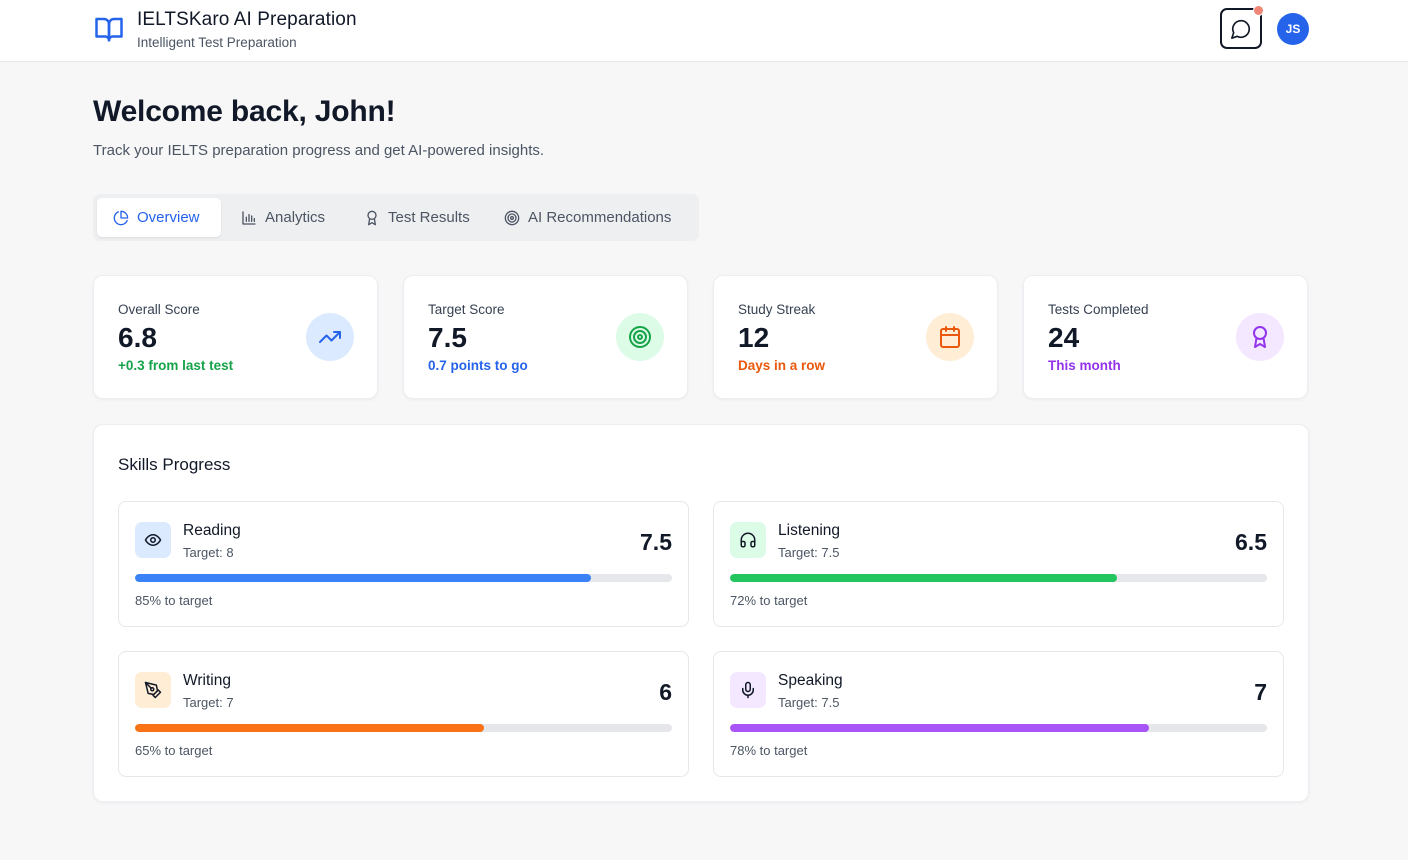 The height and width of the screenshot is (860, 1408). Describe the element at coordinates (782, 365) in the screenshot. I see `stat-note: Days in a row` at that location.